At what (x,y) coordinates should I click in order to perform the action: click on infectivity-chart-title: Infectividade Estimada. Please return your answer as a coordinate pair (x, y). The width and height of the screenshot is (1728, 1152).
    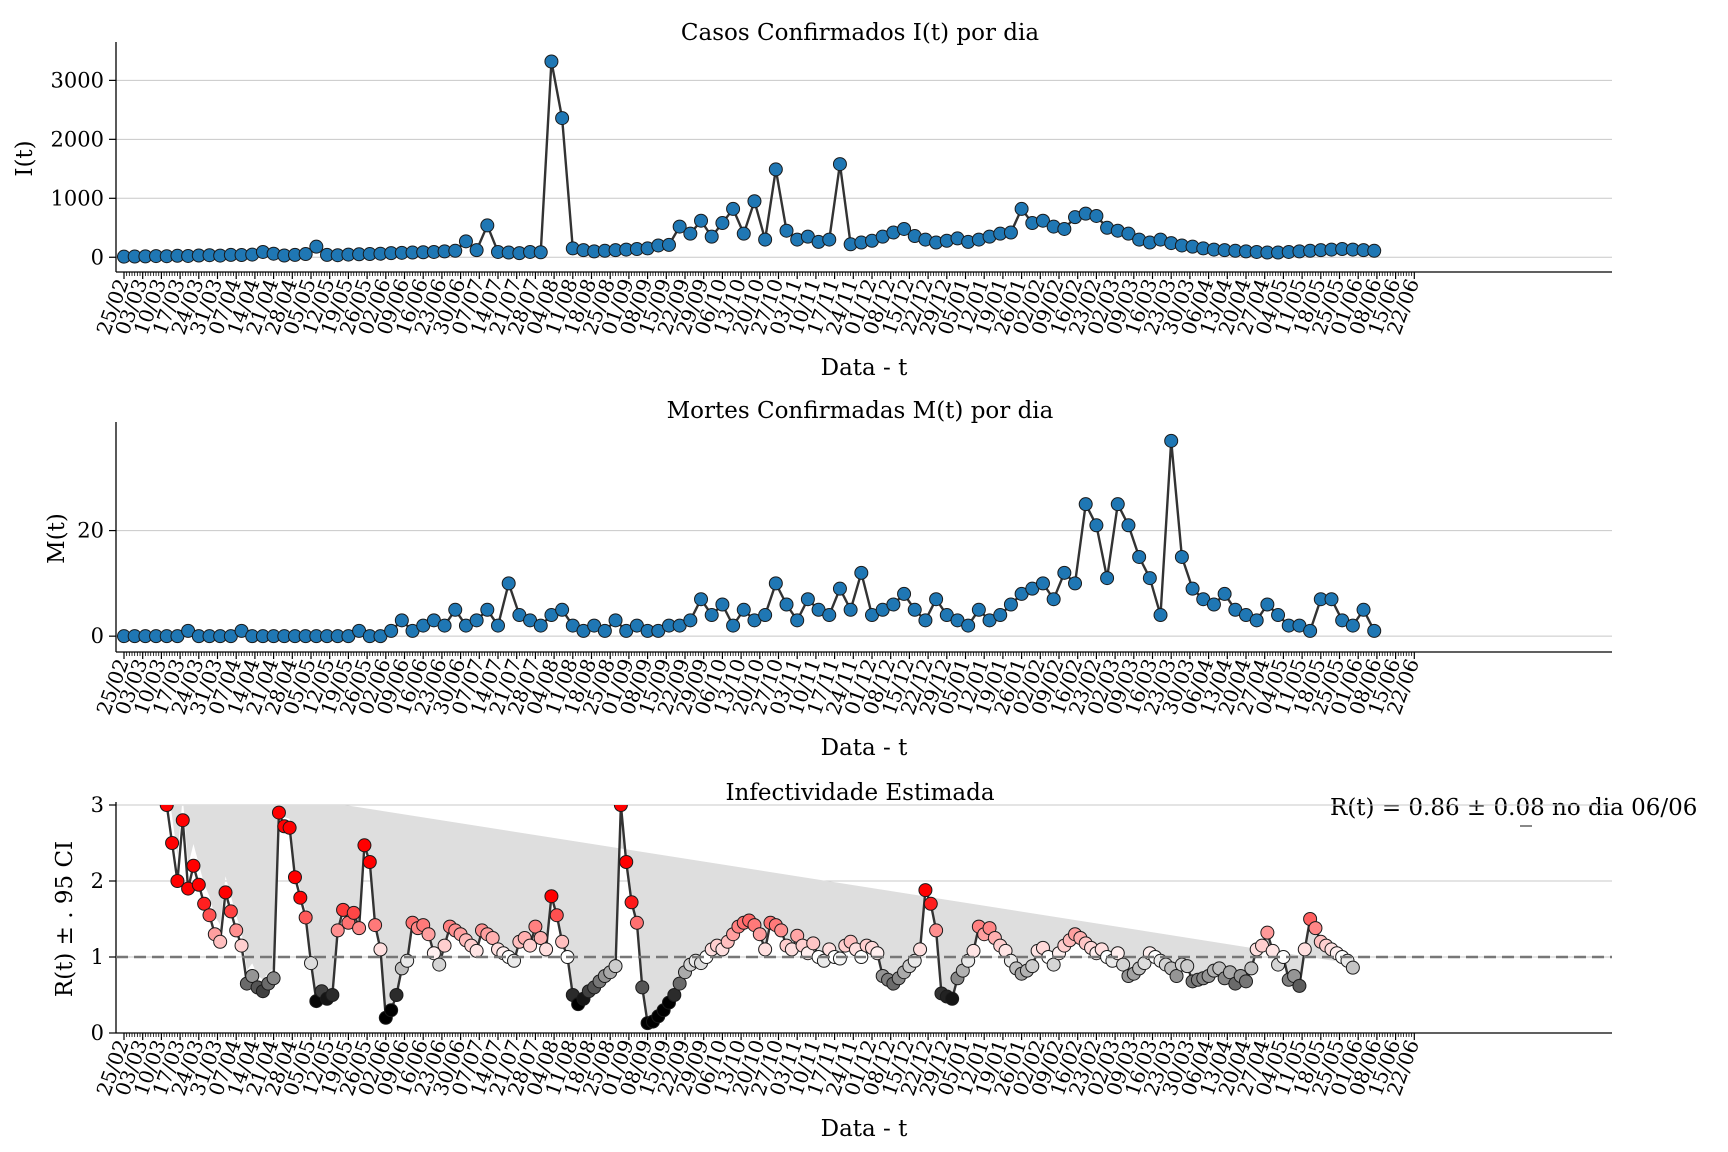
    Looking at the image, I should click on (859, 793).